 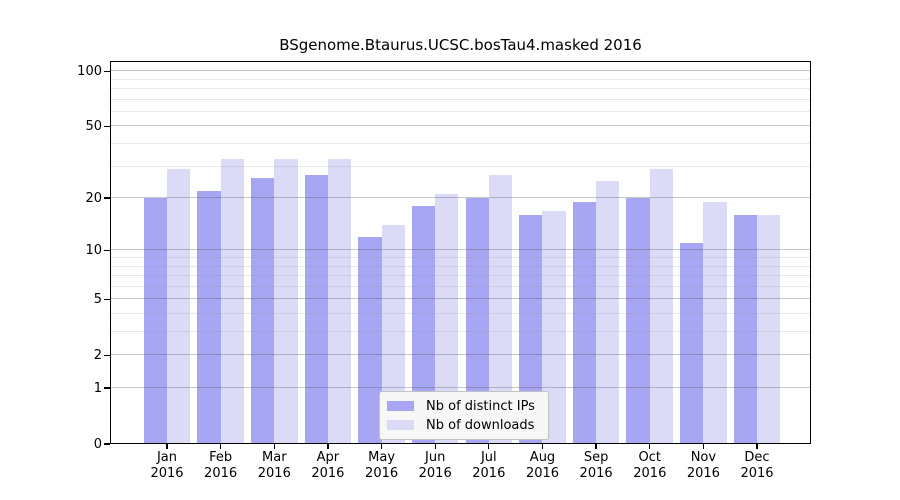 What do you see at coordinates (769, 329) in the screenshot?
I see `bar-dec-downloads` at bounding box center [769, 329].